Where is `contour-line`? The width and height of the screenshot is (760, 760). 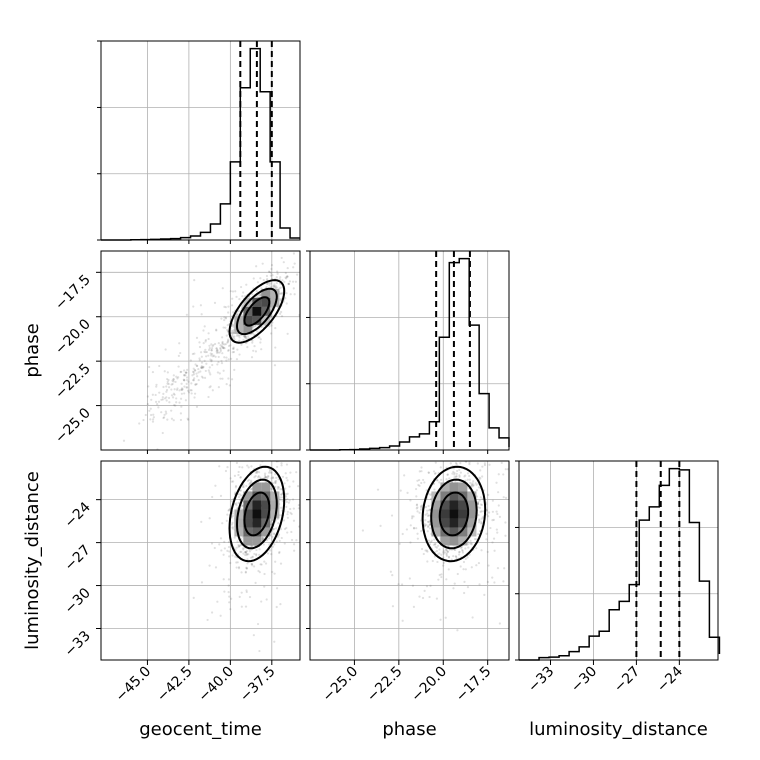 contour-line is located at coordinates (257, 514).